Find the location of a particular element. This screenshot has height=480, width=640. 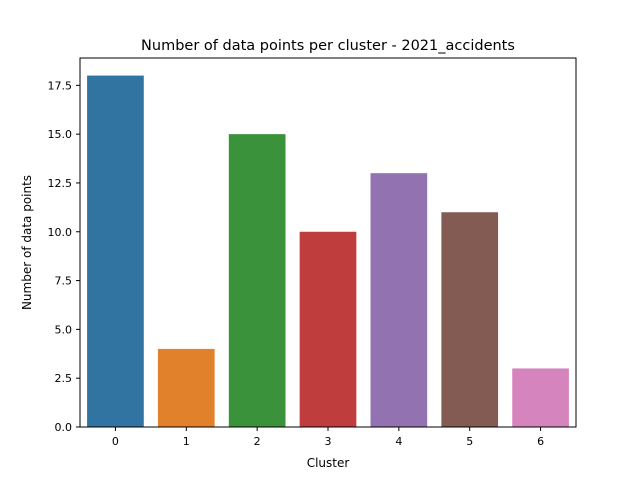

x-tick-label: 4 is located at coordinates (398, 441).